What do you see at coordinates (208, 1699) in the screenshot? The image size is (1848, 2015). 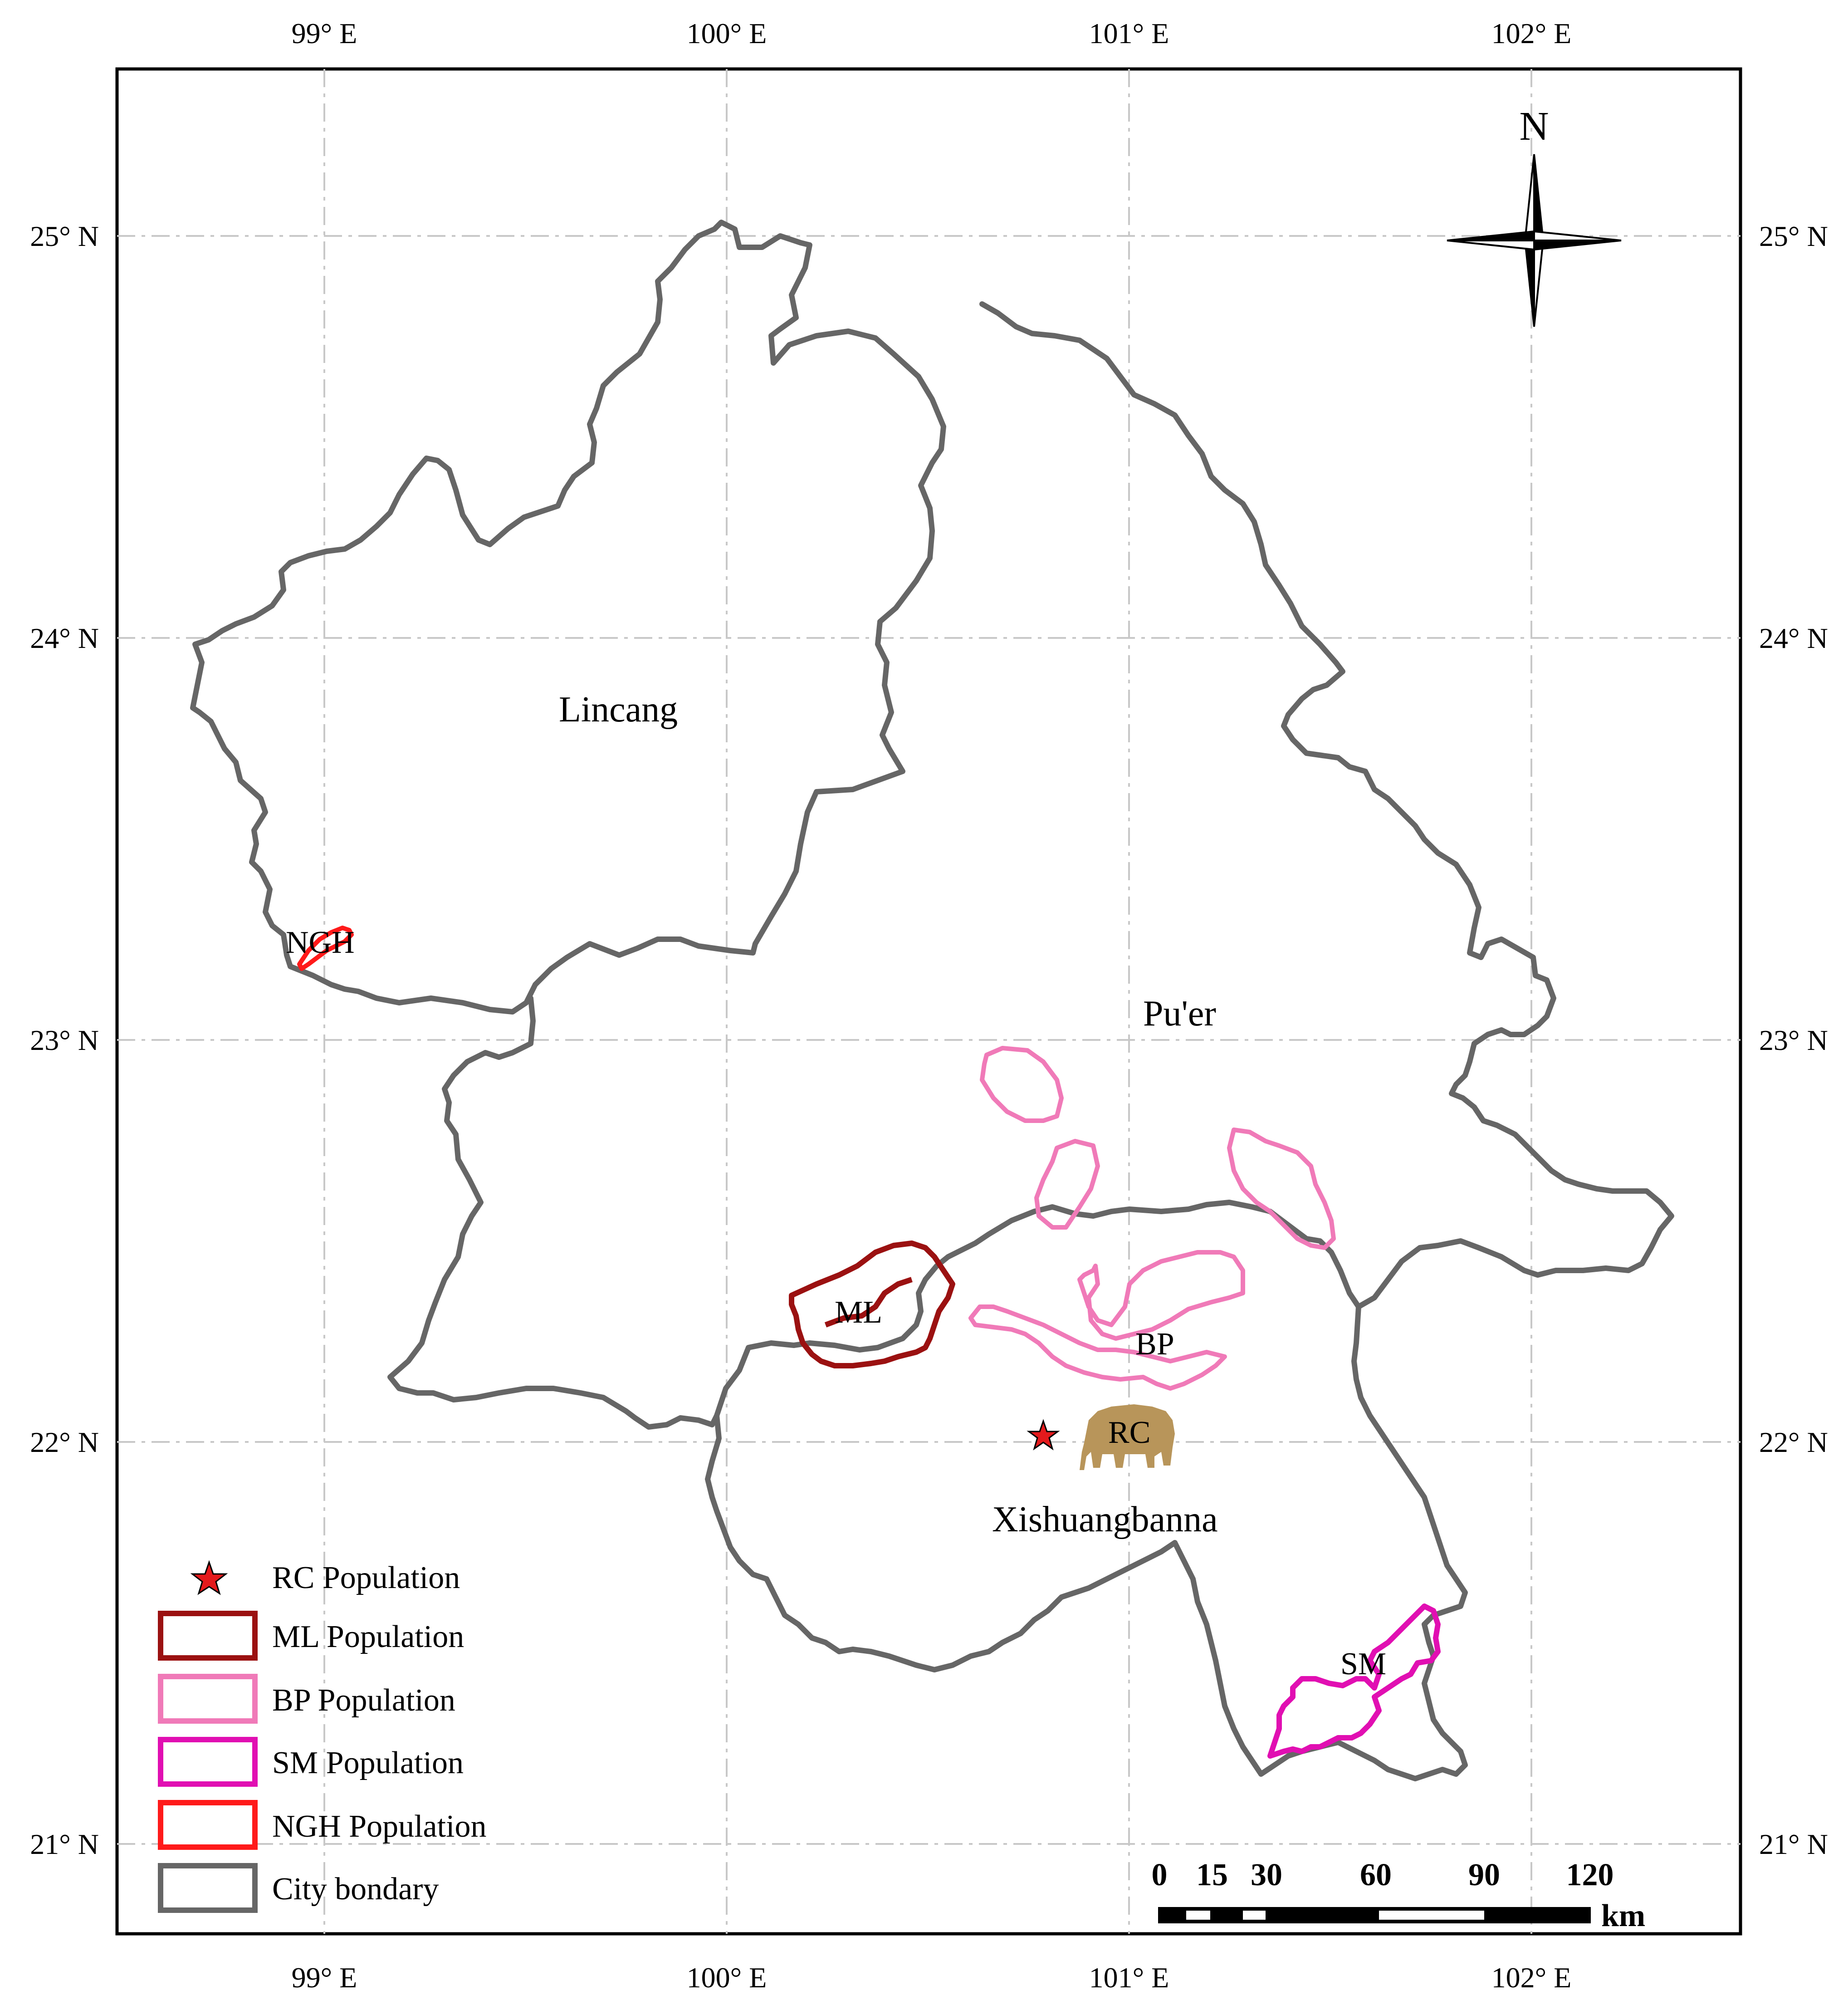 I see `legend-bp-swatch` at bounding box center [208, 1699].